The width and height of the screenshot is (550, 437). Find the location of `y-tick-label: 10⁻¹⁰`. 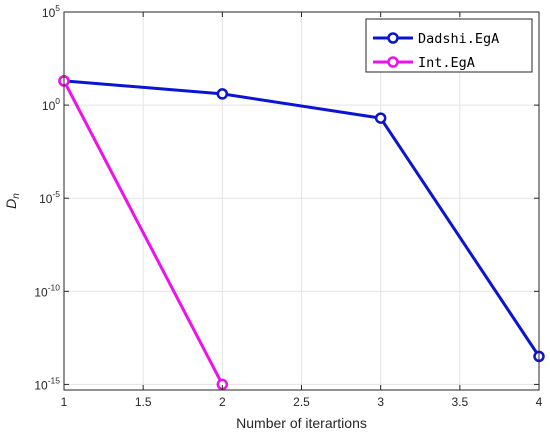

y-tick-label: 10⁻¹⁰ is located at coordinates (47, 290).